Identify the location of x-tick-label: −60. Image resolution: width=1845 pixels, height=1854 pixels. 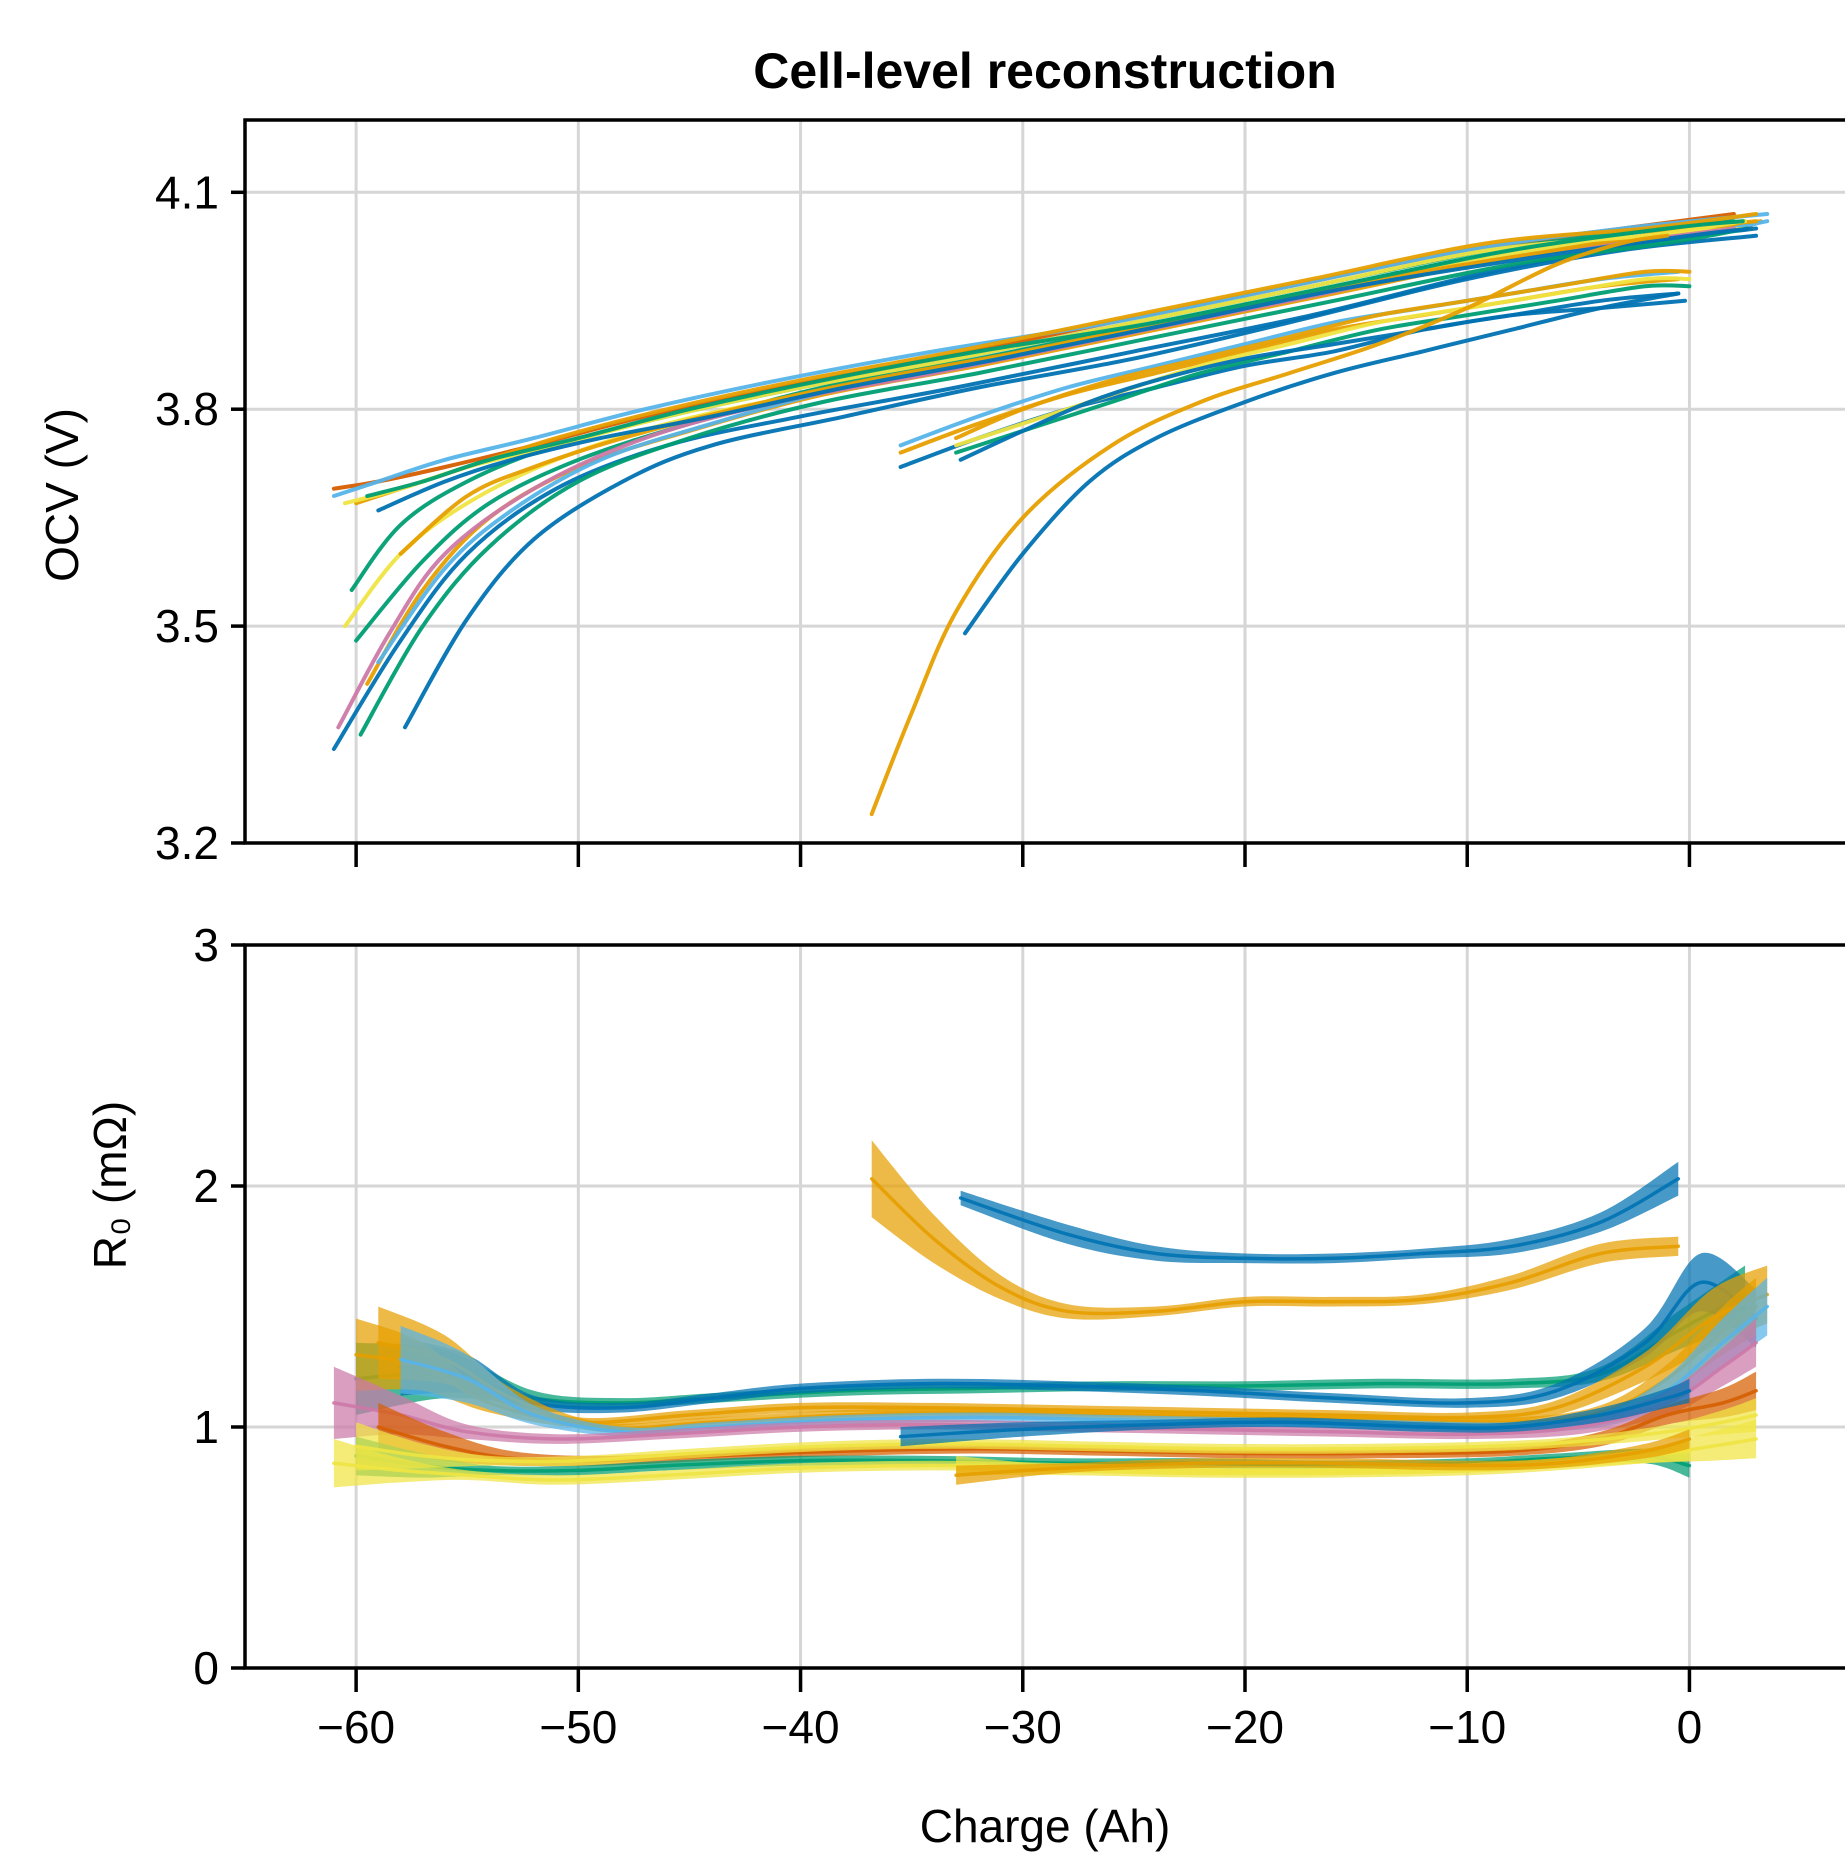
(356, 1727).